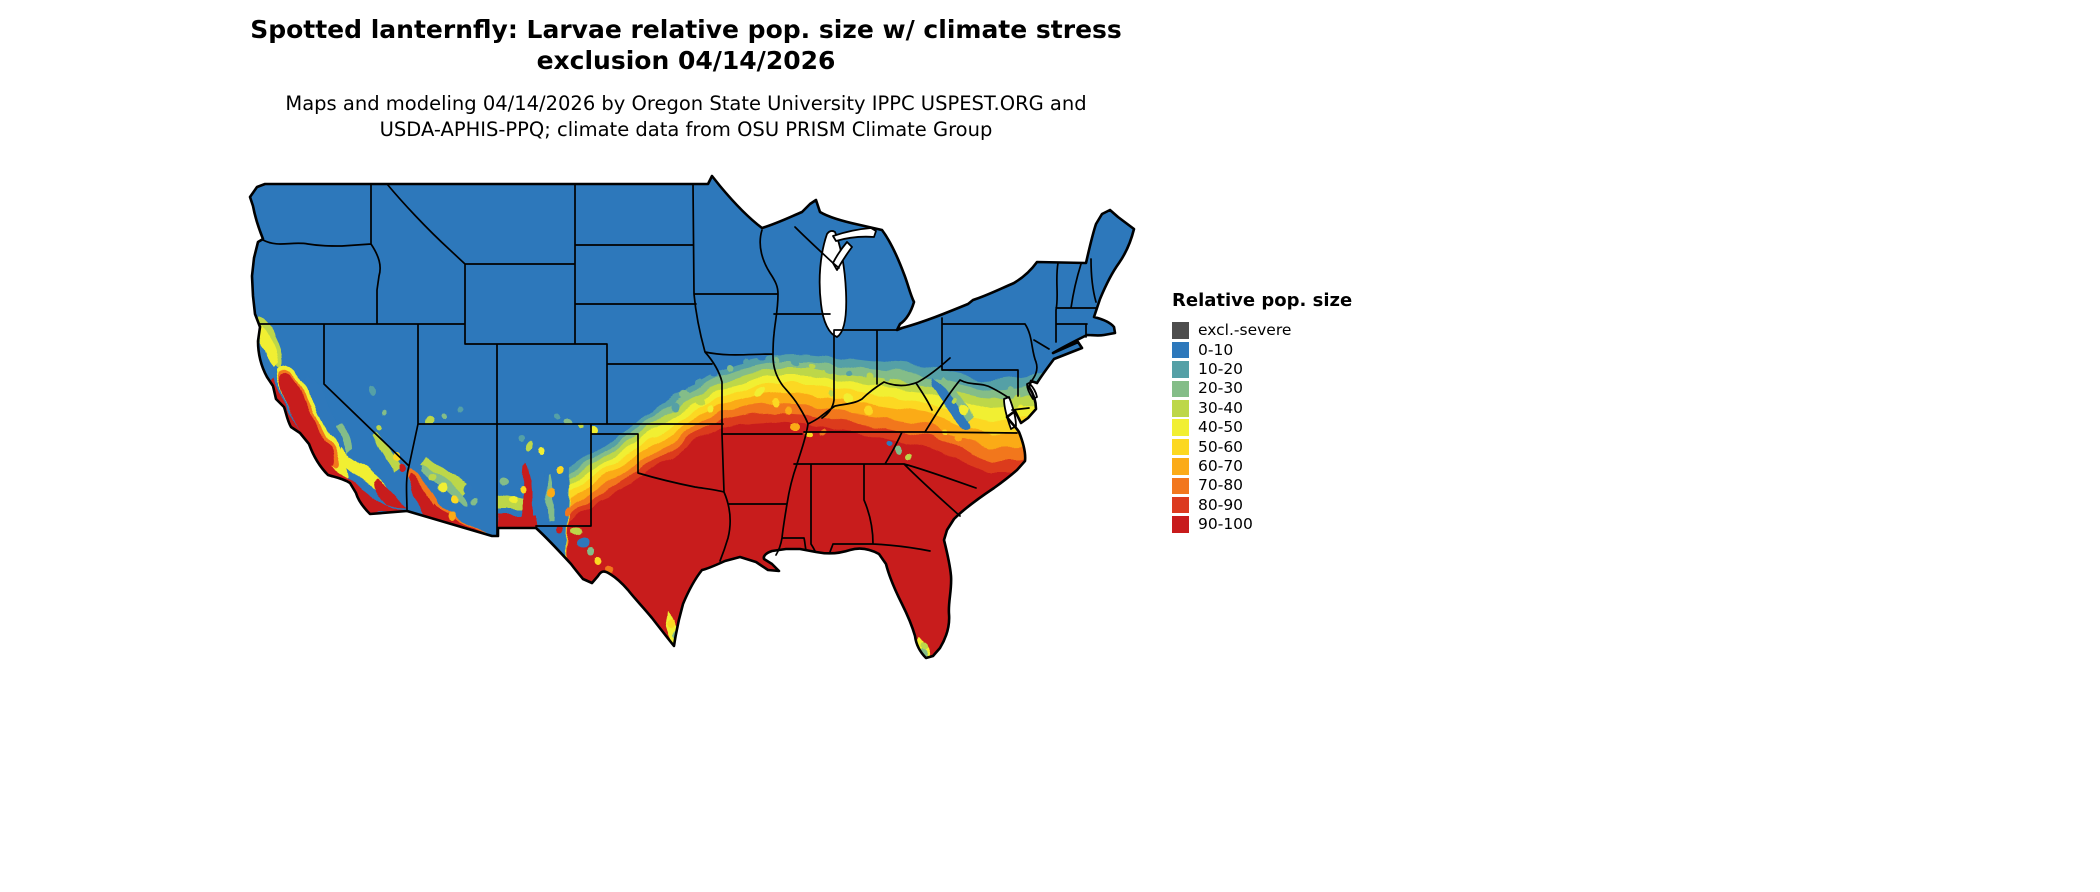  I want to click on legend-entry: excl.-severe, so click(1262, 330).